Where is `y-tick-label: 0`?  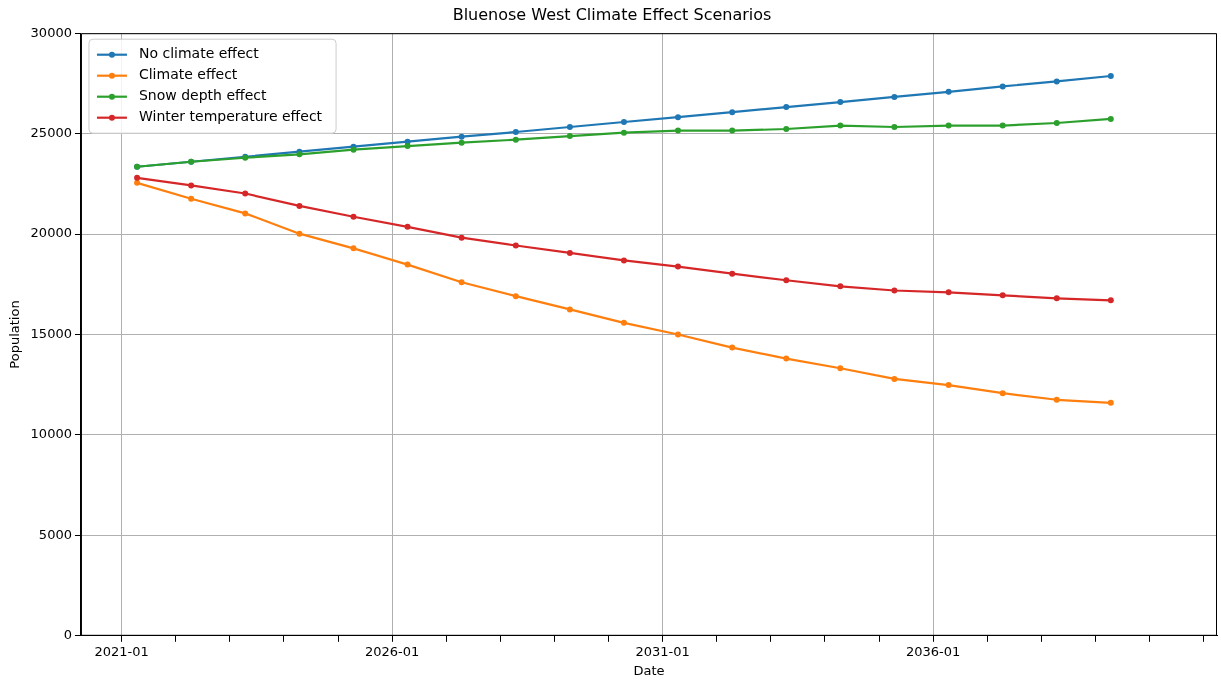 y-tick-label: 0 is located at coordinates (67, 635).